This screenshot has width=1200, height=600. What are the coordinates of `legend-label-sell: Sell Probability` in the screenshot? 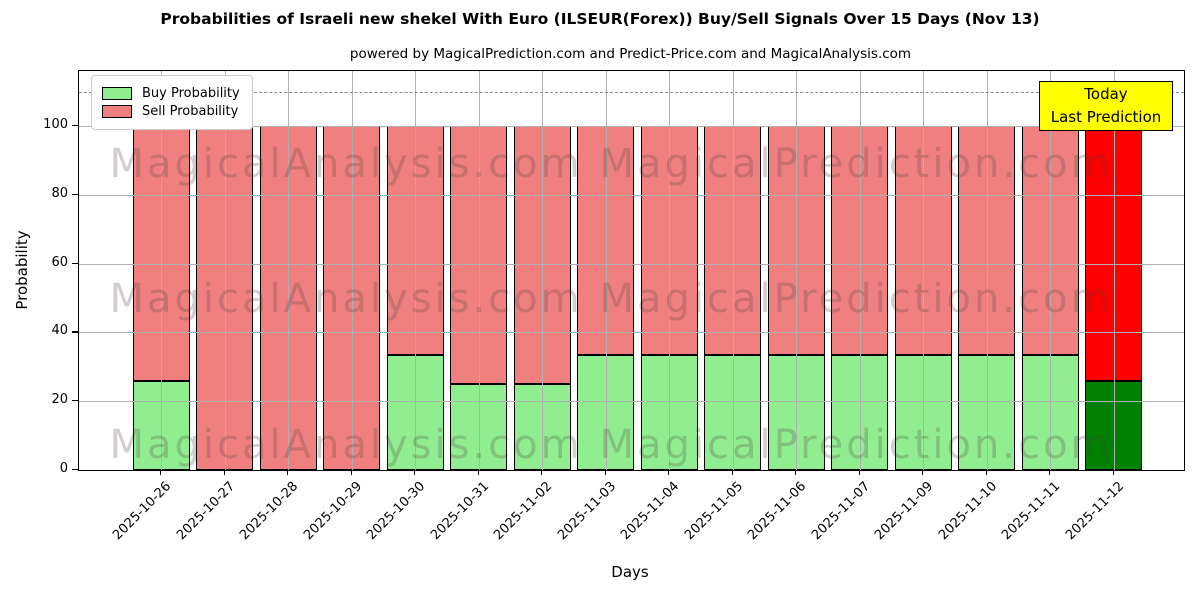 It's located at (190, 111).